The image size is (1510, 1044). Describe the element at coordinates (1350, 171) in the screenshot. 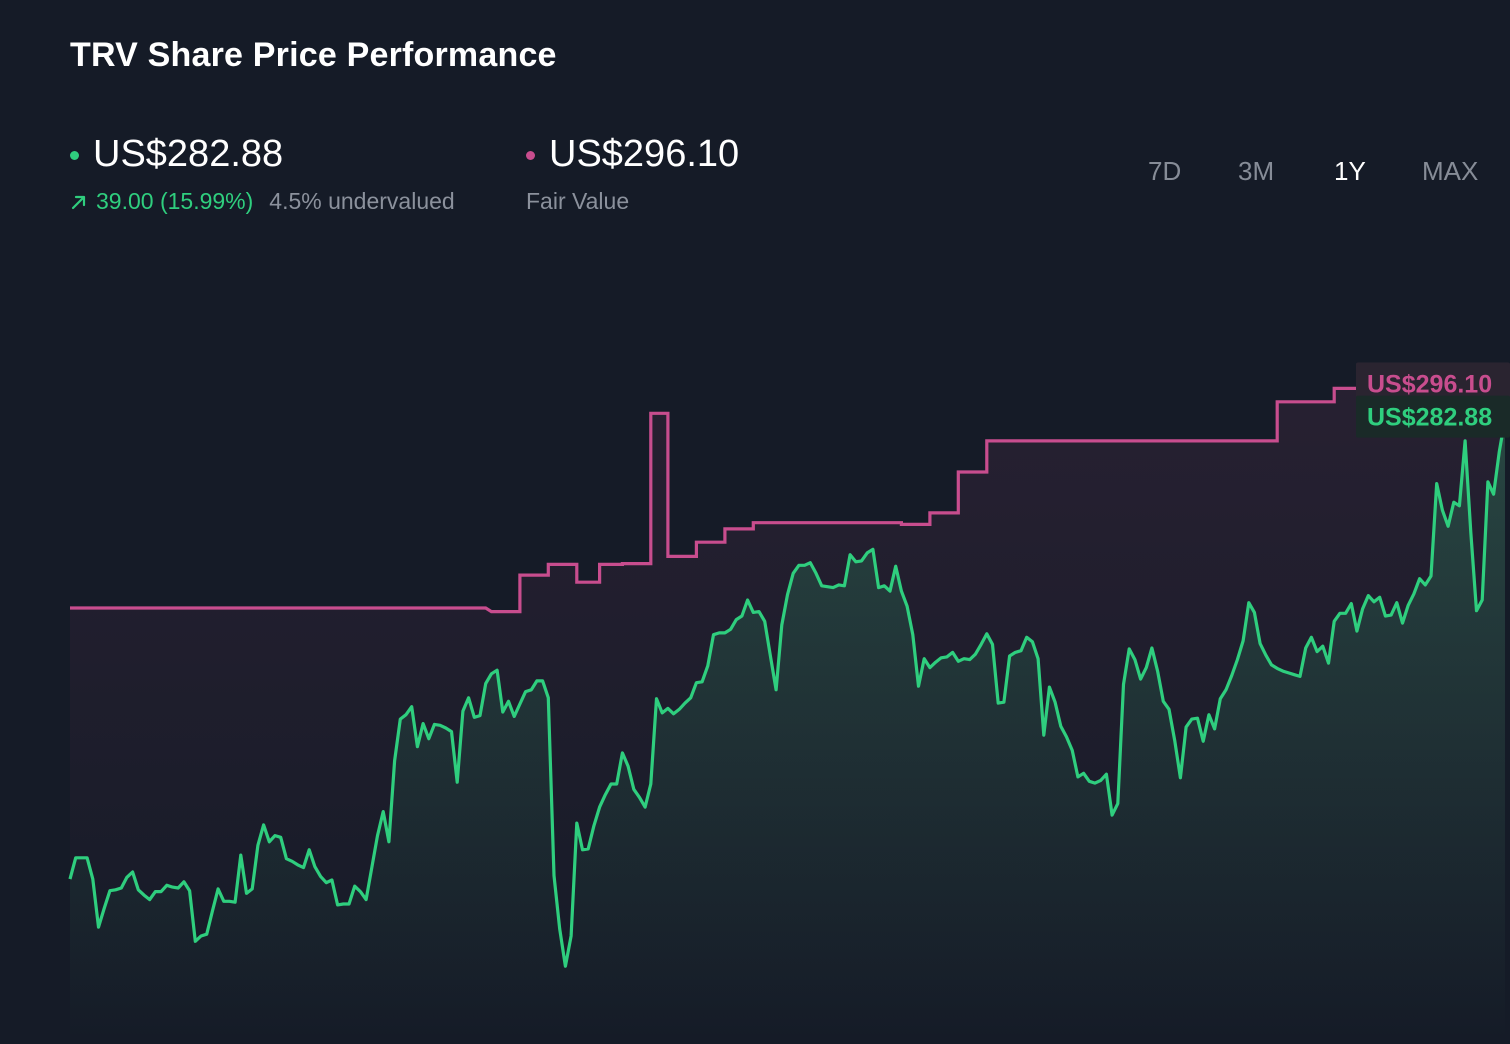

I see `tab-1y: 1Y` at that location.